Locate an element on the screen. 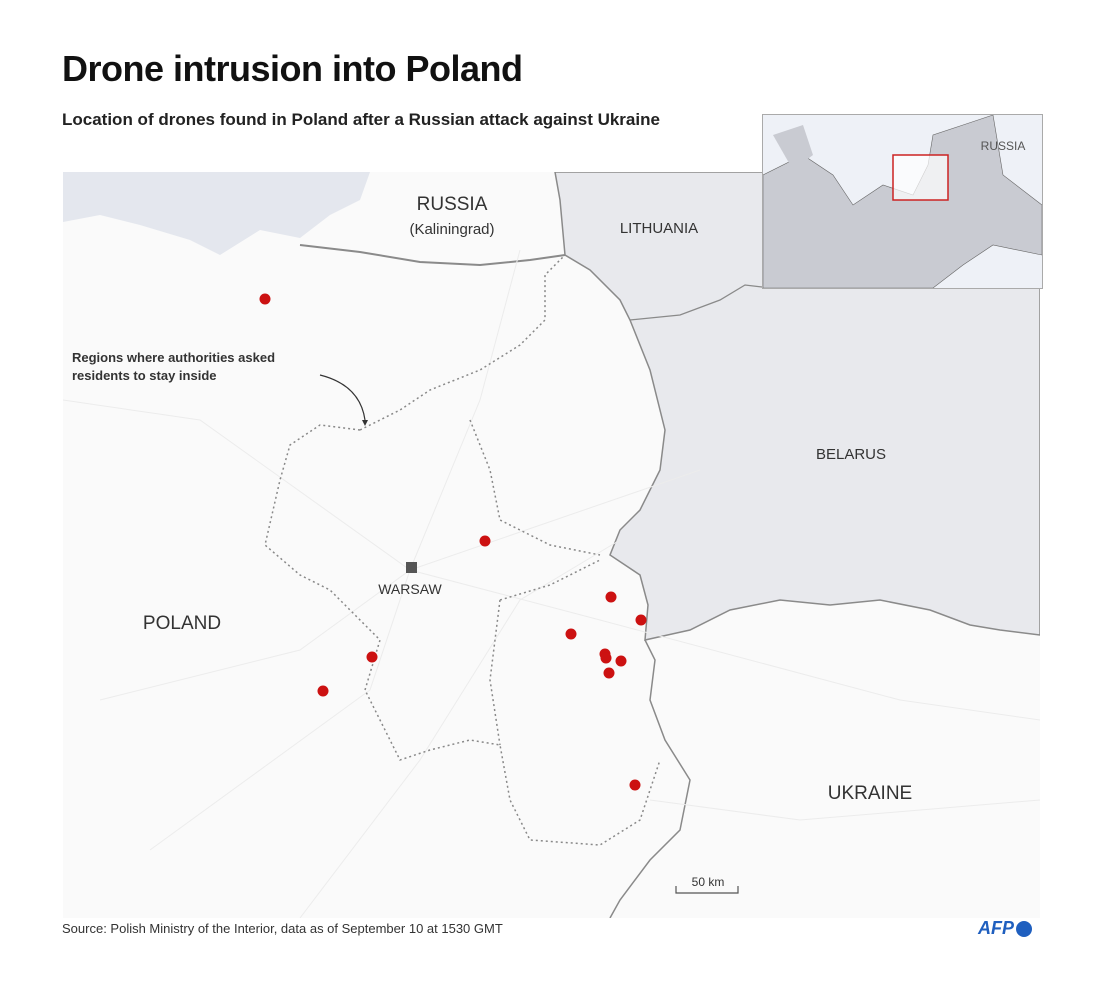 The image size is (1100, 999). inset-label-russia: RUSSIA is located at coordinates (1003, 146).